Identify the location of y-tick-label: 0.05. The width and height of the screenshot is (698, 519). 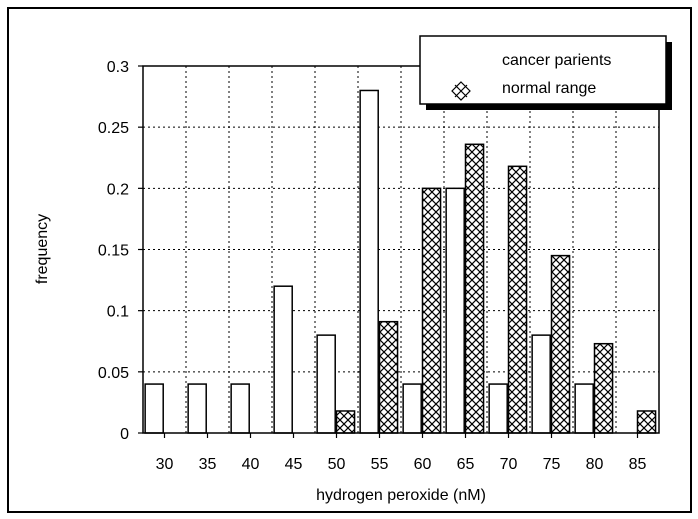
(113, 373).